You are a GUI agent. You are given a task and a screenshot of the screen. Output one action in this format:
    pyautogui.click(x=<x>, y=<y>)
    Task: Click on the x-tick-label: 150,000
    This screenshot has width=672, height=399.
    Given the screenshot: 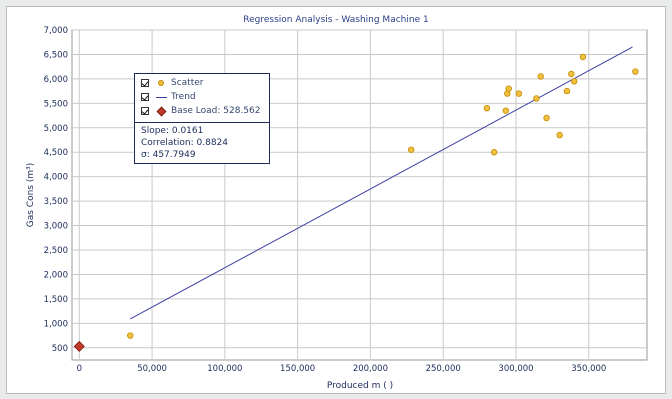 What is the action you would take?
    pyautogui.click(x=297, y=369)
    